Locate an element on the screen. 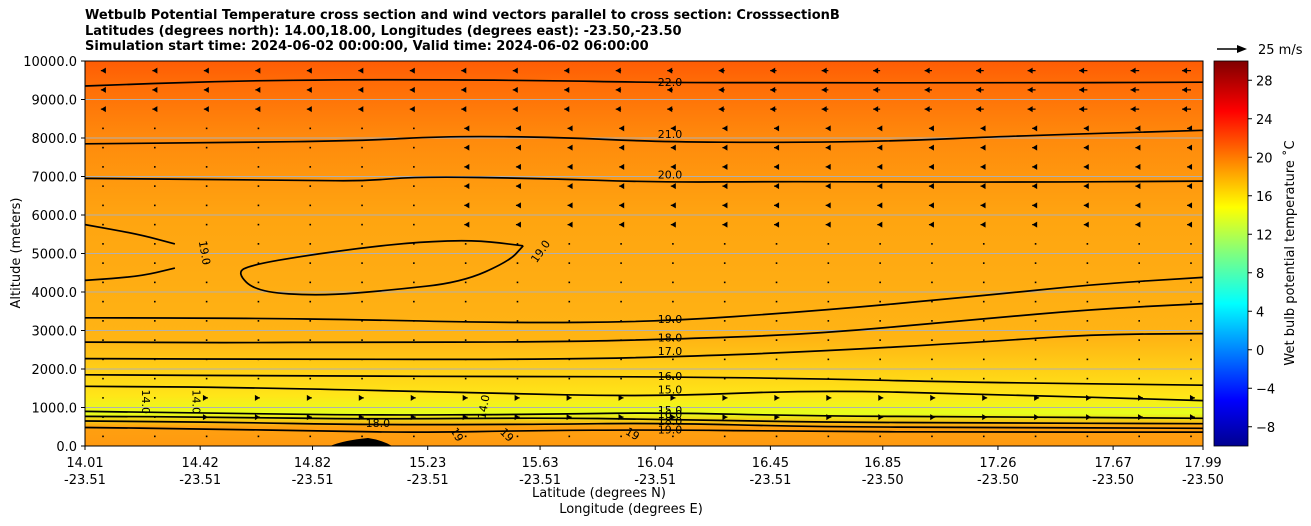  colorbar-tick-label: 8 is located at coordinates (1260, 274).